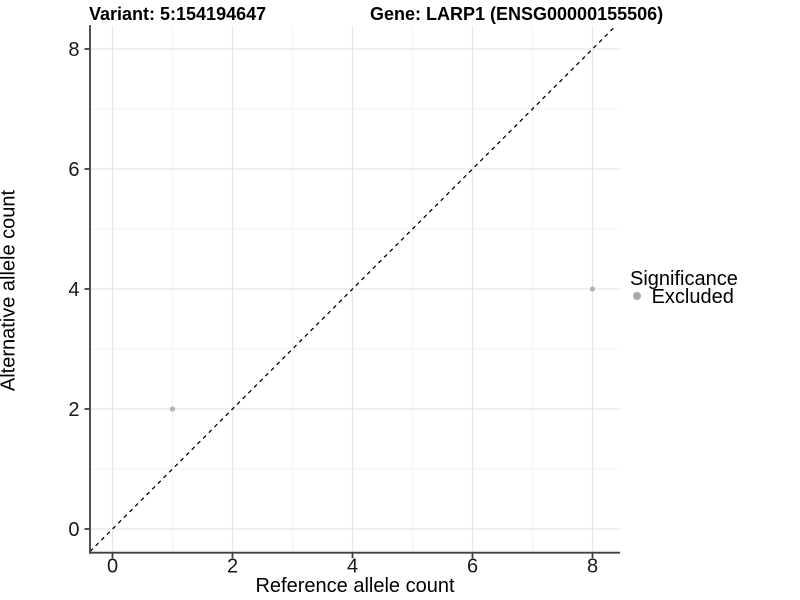 This screenshot has height=600, width=800. Describe the element at coordinates (592, 567) in the screenshot. I see `x-tick-label: 8` at that location.